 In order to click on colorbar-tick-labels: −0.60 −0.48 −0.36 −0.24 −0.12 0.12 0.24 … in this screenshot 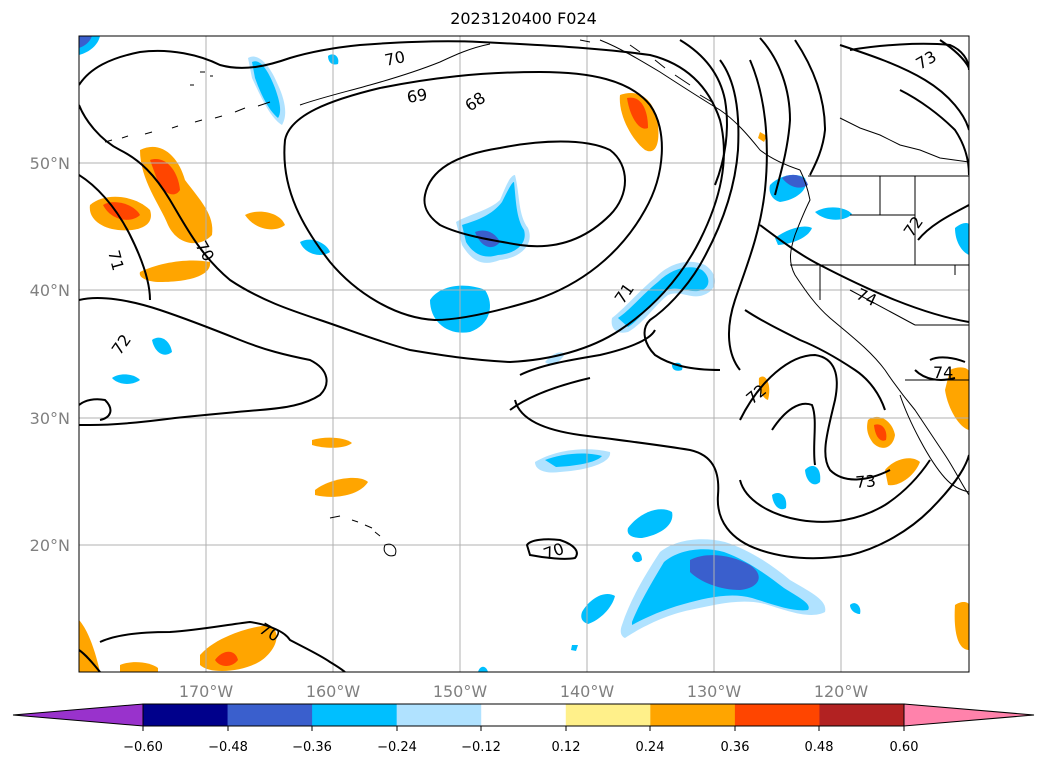, I will do `click(520, 747)`.